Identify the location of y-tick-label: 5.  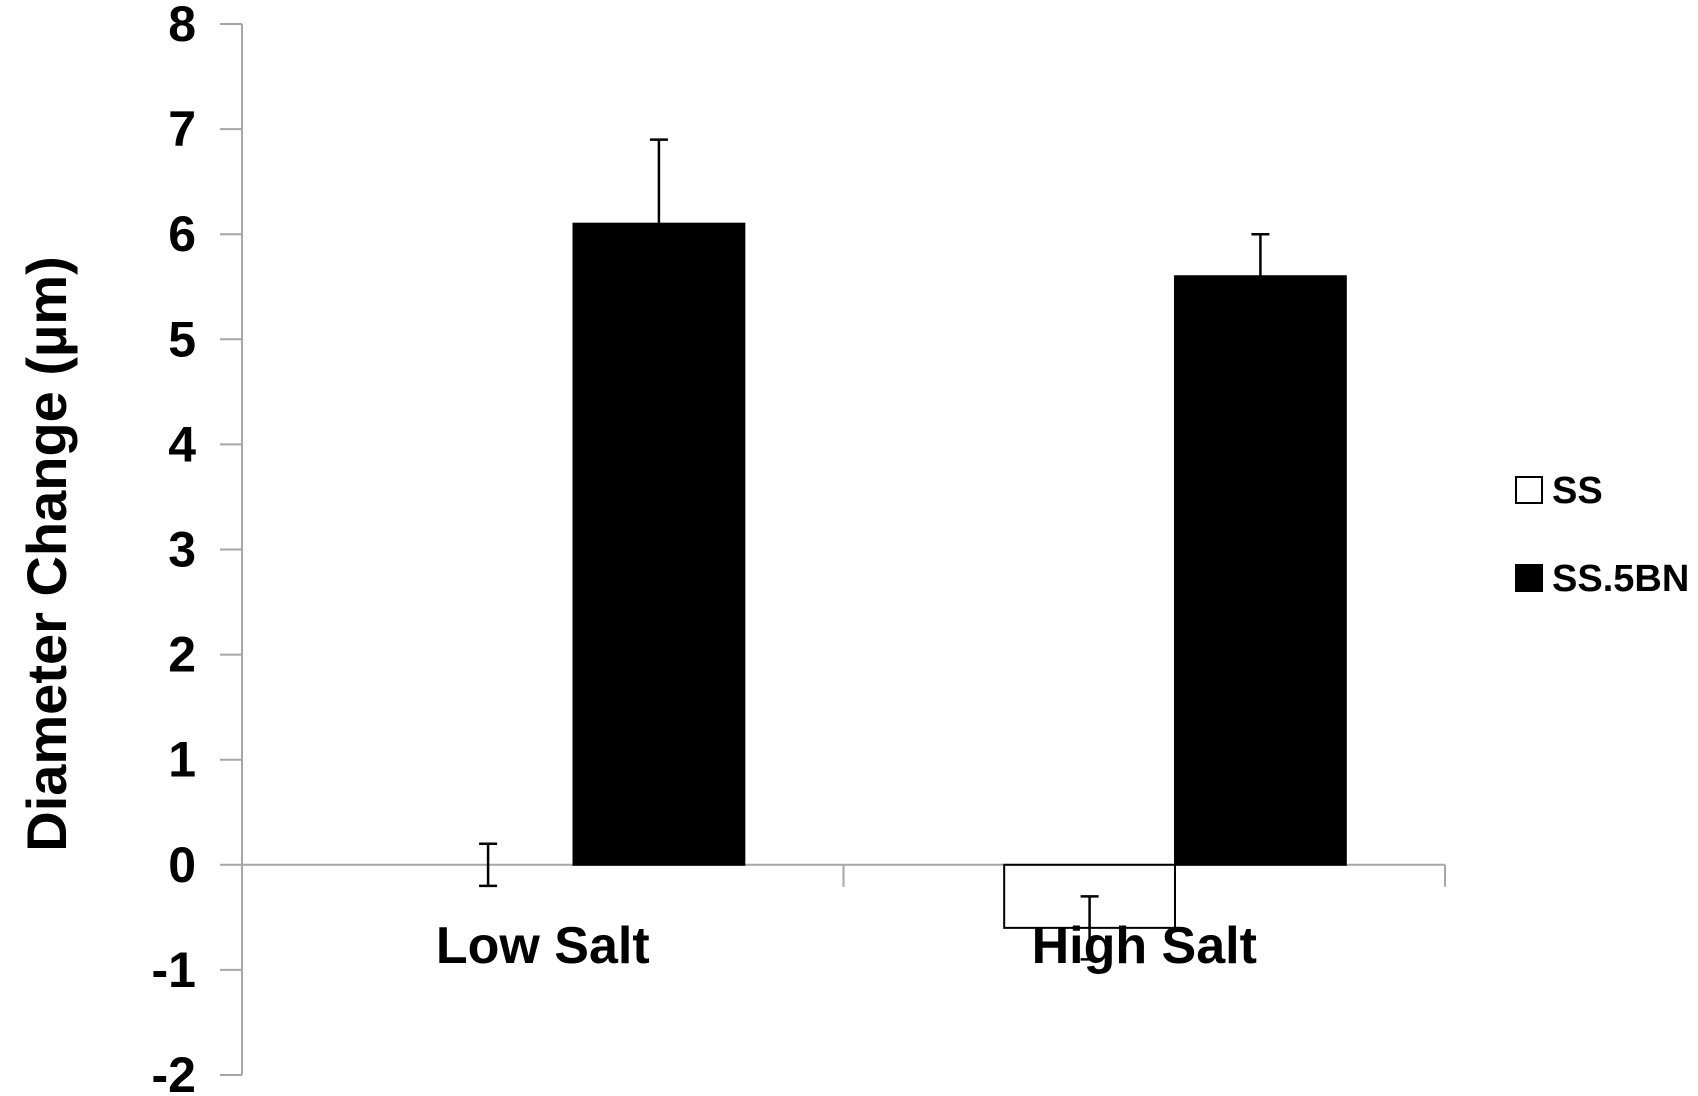
(182, 339).